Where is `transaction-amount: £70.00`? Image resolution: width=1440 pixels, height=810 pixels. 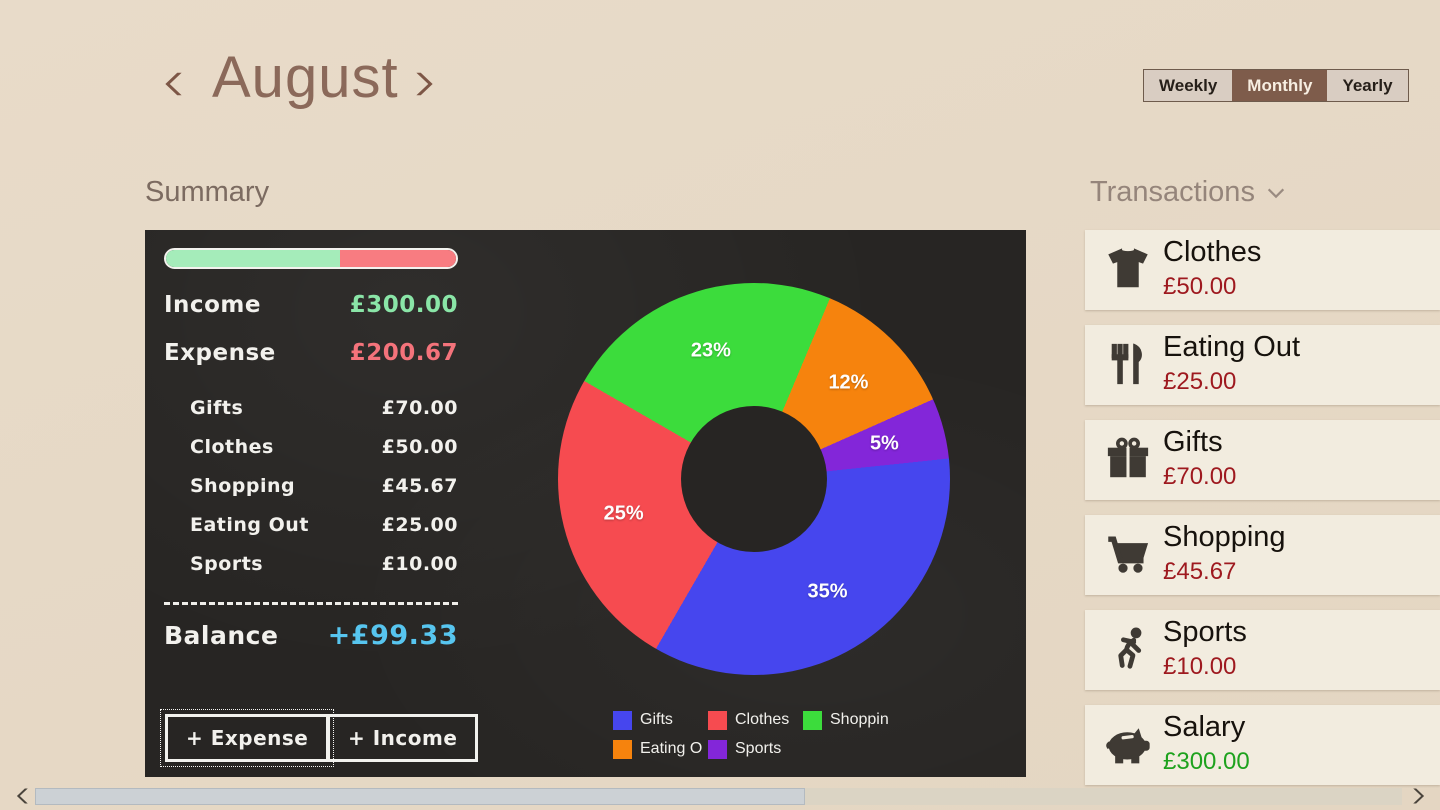
transaction-amount: £70.00 is located at coordinates (1200, 476).